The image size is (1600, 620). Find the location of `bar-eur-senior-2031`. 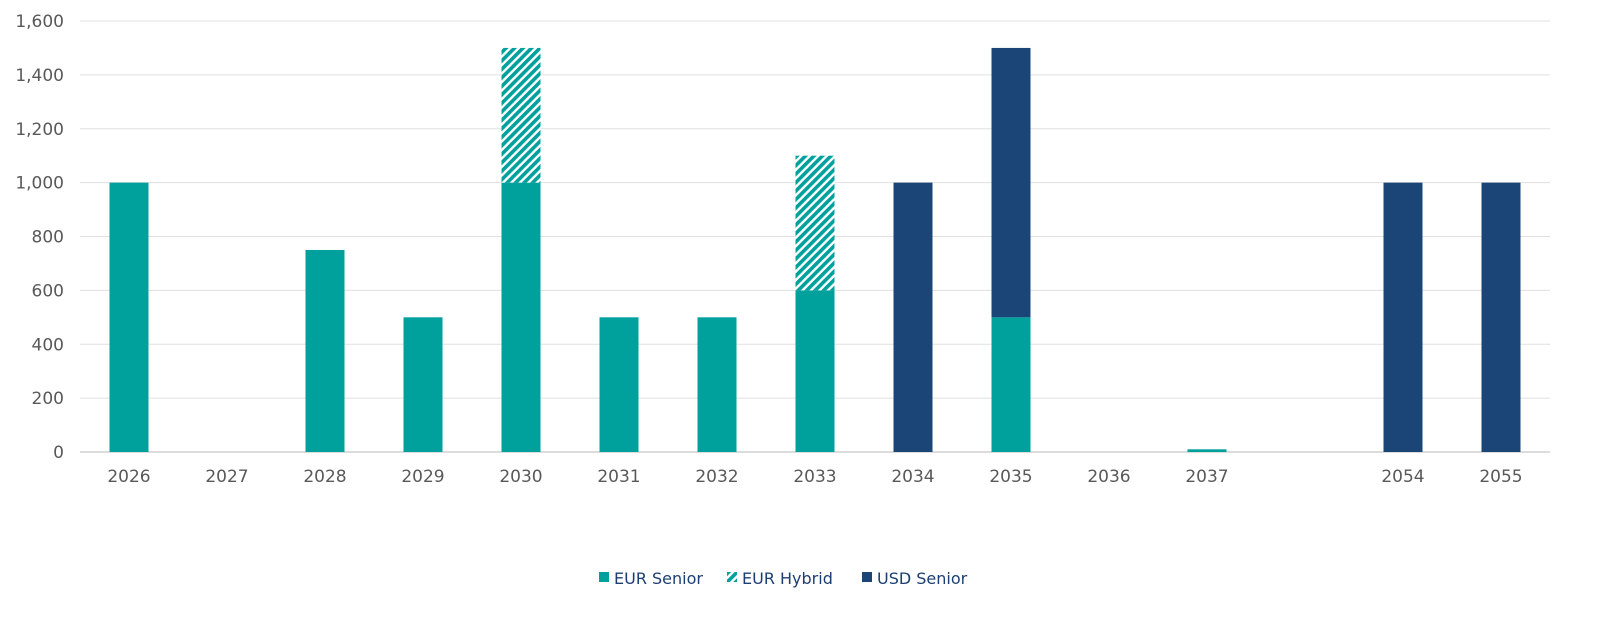

bar-eur-senior-2031 is located at coordinates (619, 384).